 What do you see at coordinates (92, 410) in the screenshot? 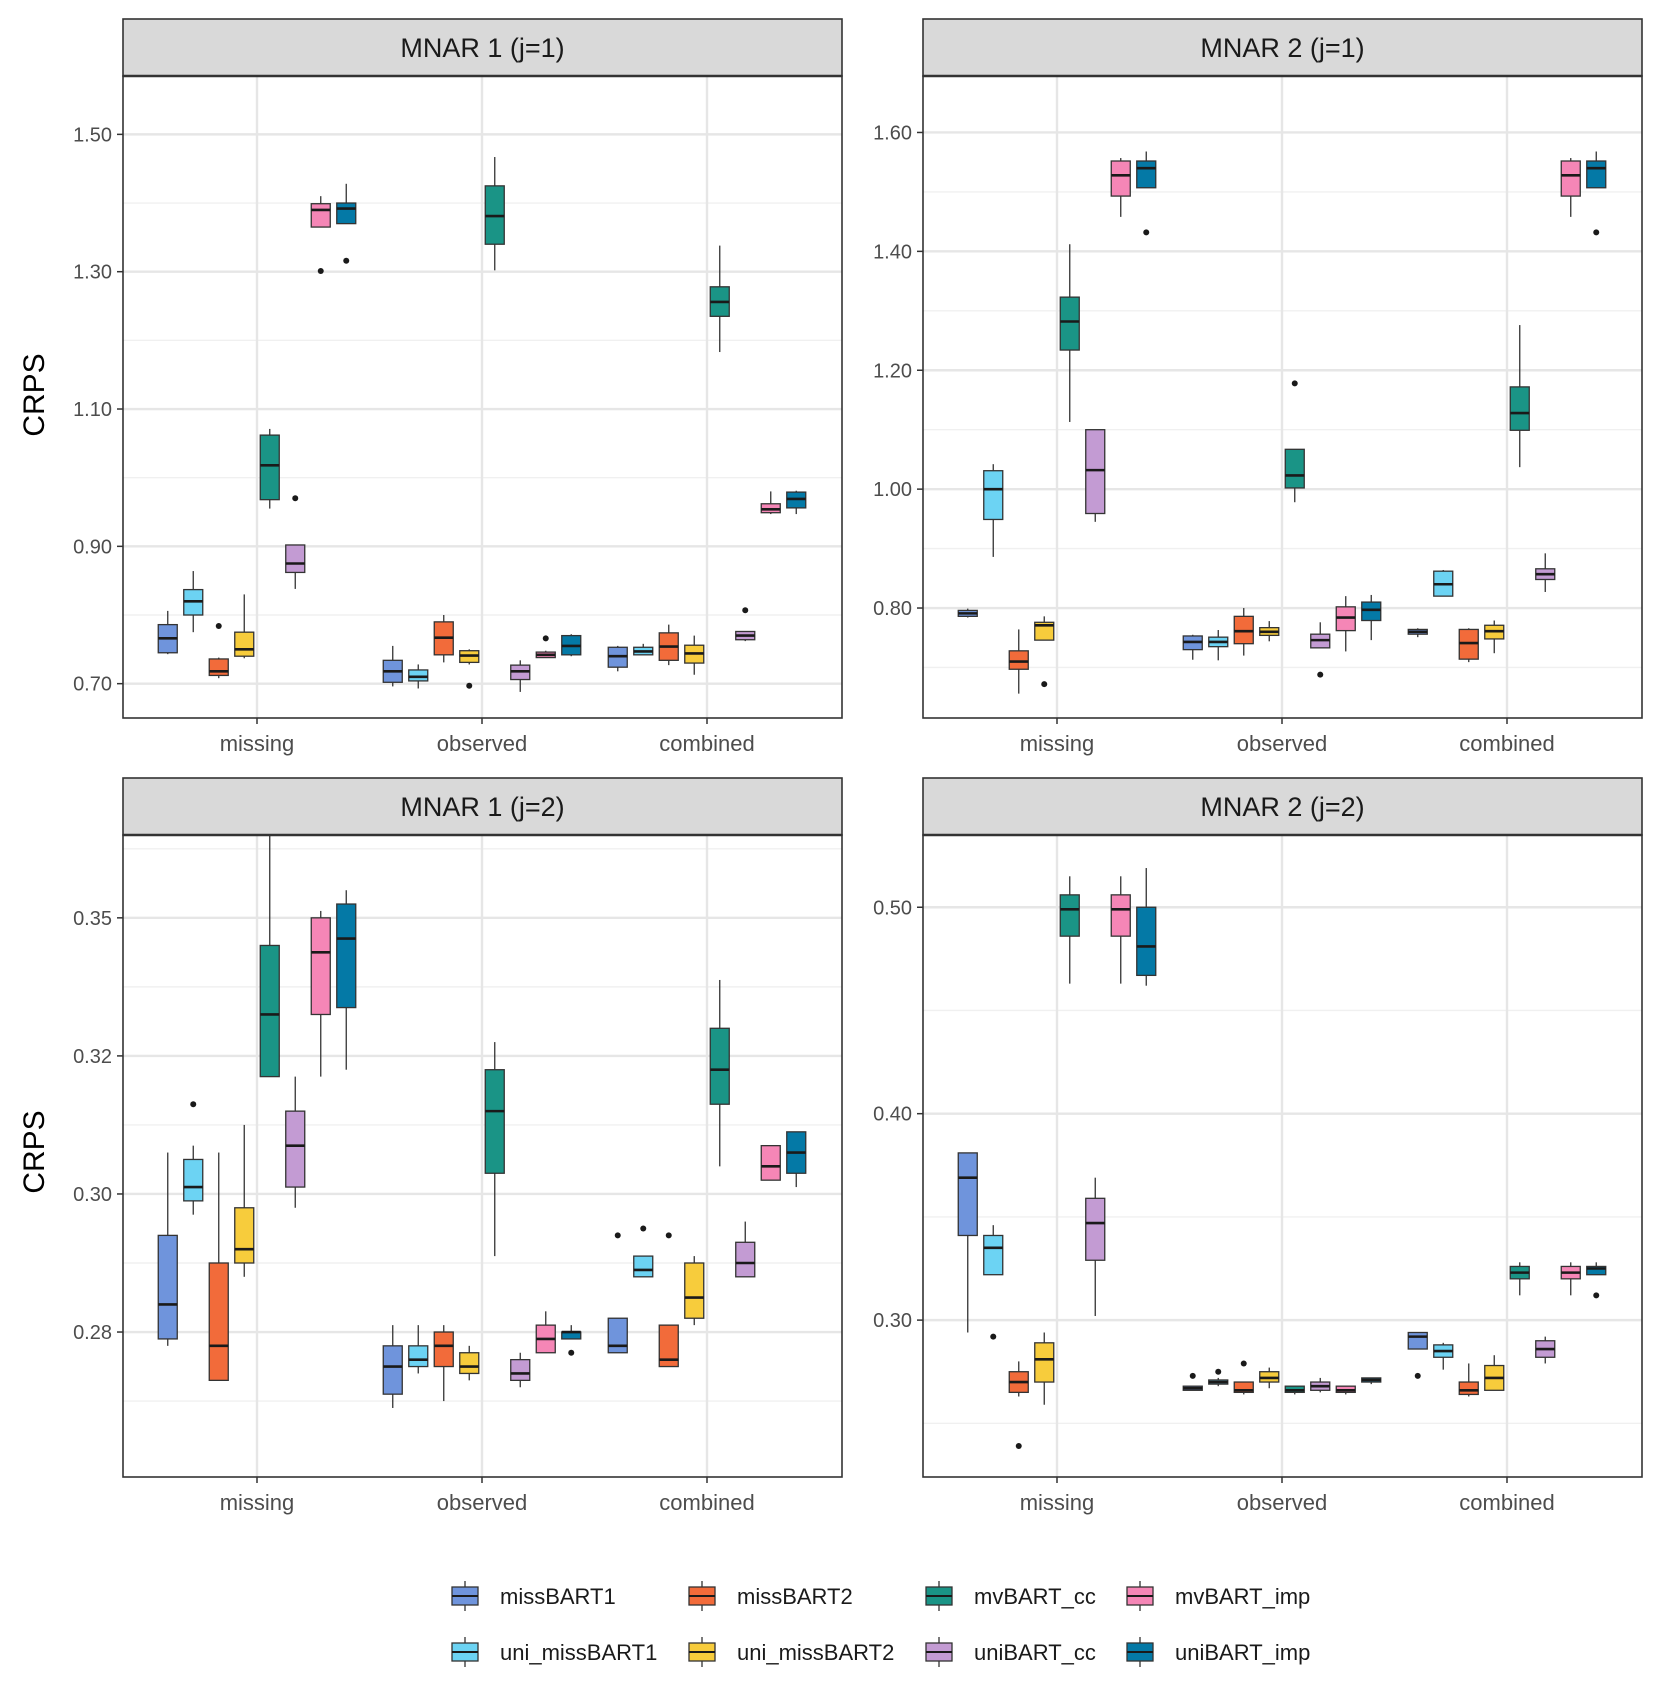
I see `y-tick-label: 1.10` at bounding box center [92, 410].